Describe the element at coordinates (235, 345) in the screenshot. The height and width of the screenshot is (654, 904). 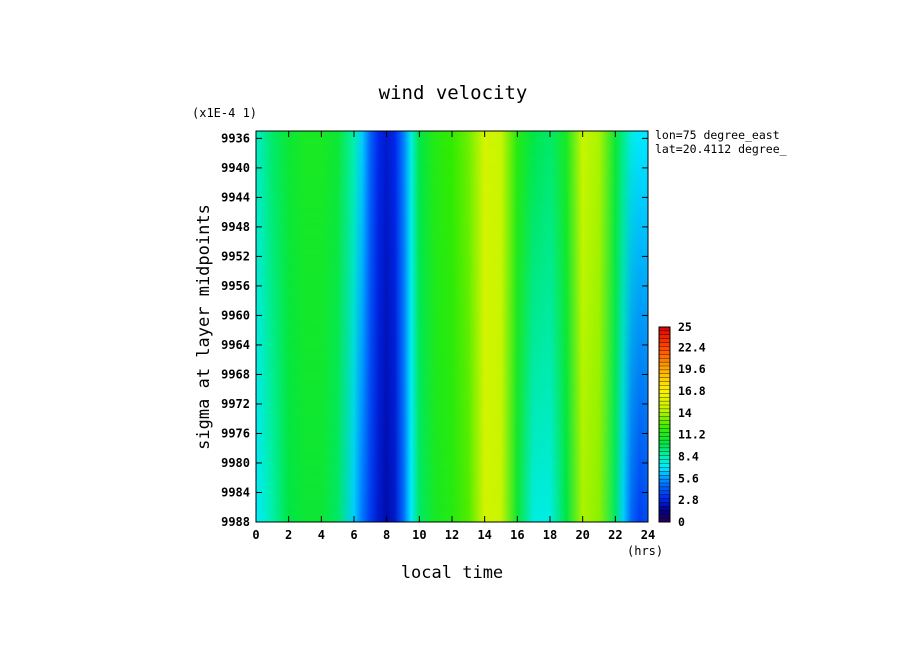
I see `y-tick-label: 9964` at that location.